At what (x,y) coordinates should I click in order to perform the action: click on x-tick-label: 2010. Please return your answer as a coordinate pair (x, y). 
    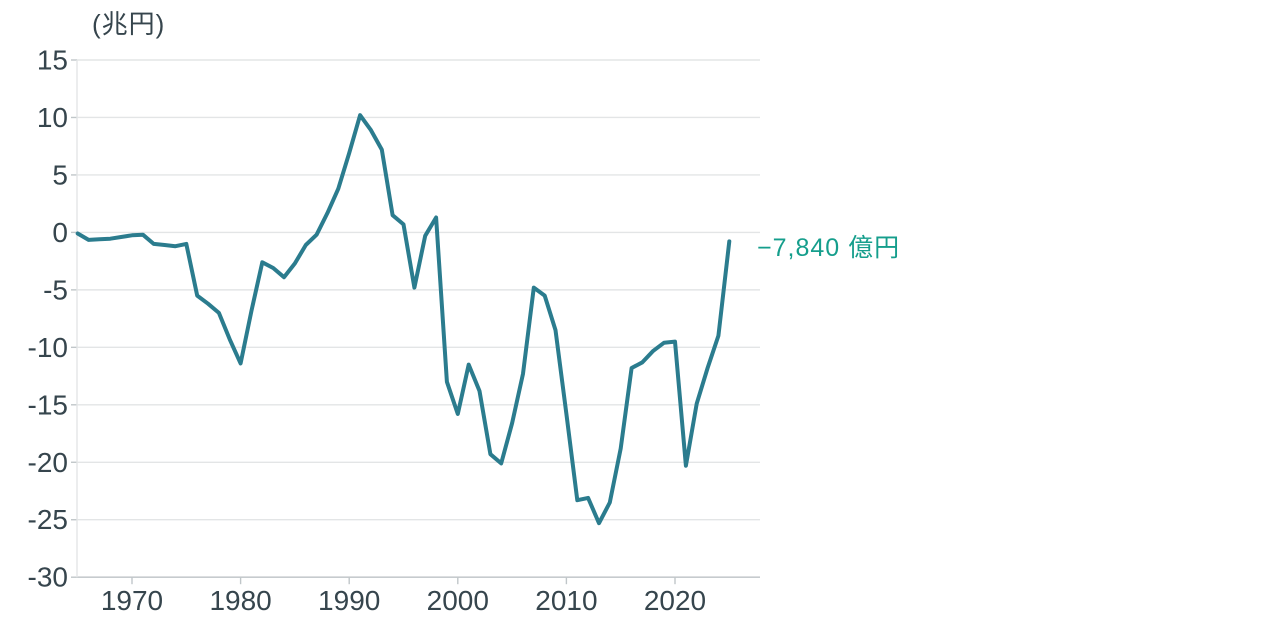
    Looking at the image, I should click on (566, 600).